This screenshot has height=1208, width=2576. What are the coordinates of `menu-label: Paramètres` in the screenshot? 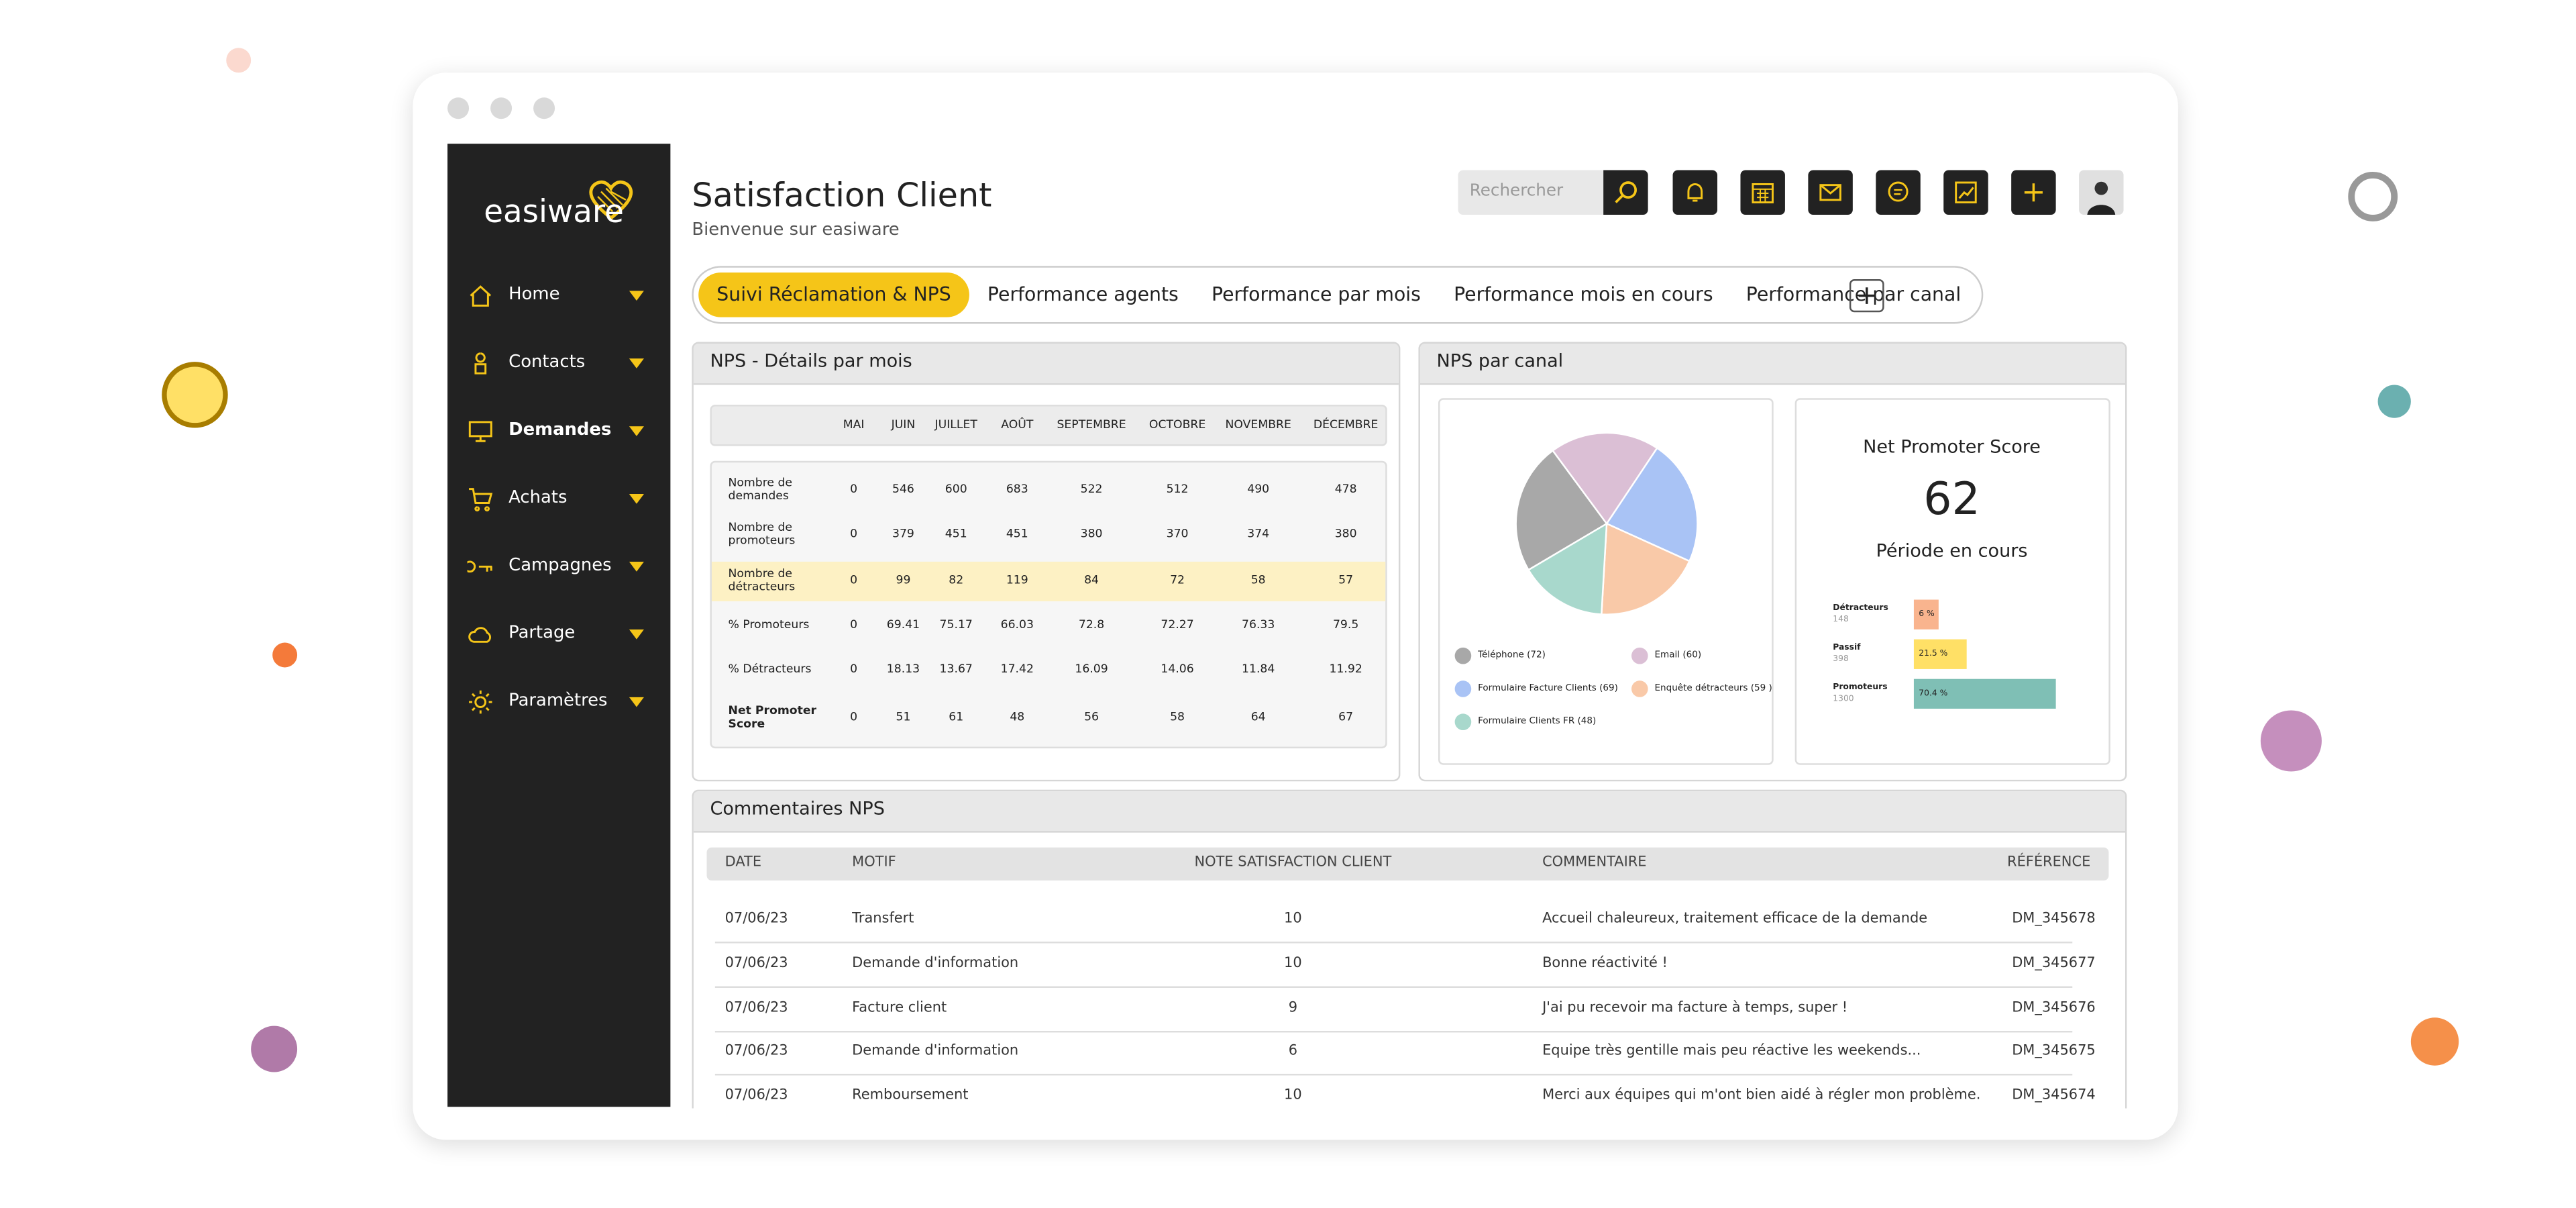 It's located at (558, 701).